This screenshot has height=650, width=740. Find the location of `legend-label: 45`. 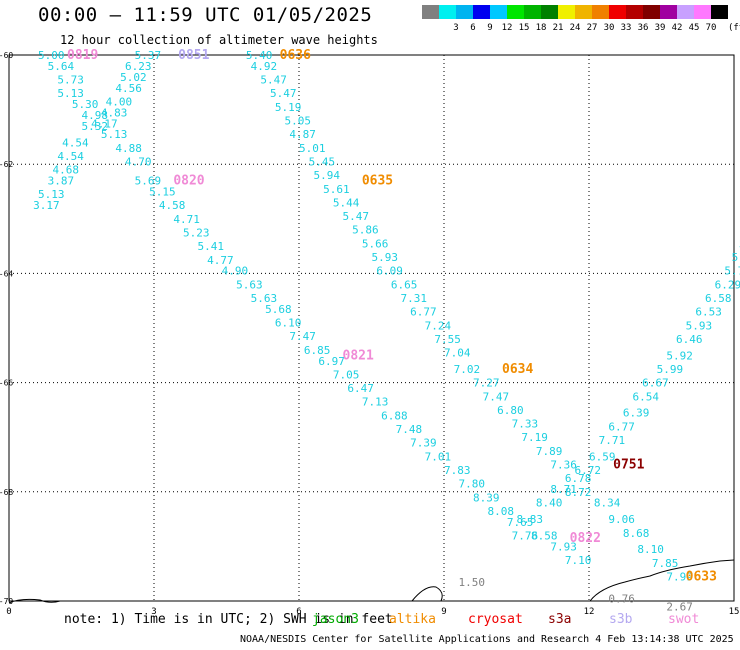

legend-label: 45 is located at coordinates (694, 28).